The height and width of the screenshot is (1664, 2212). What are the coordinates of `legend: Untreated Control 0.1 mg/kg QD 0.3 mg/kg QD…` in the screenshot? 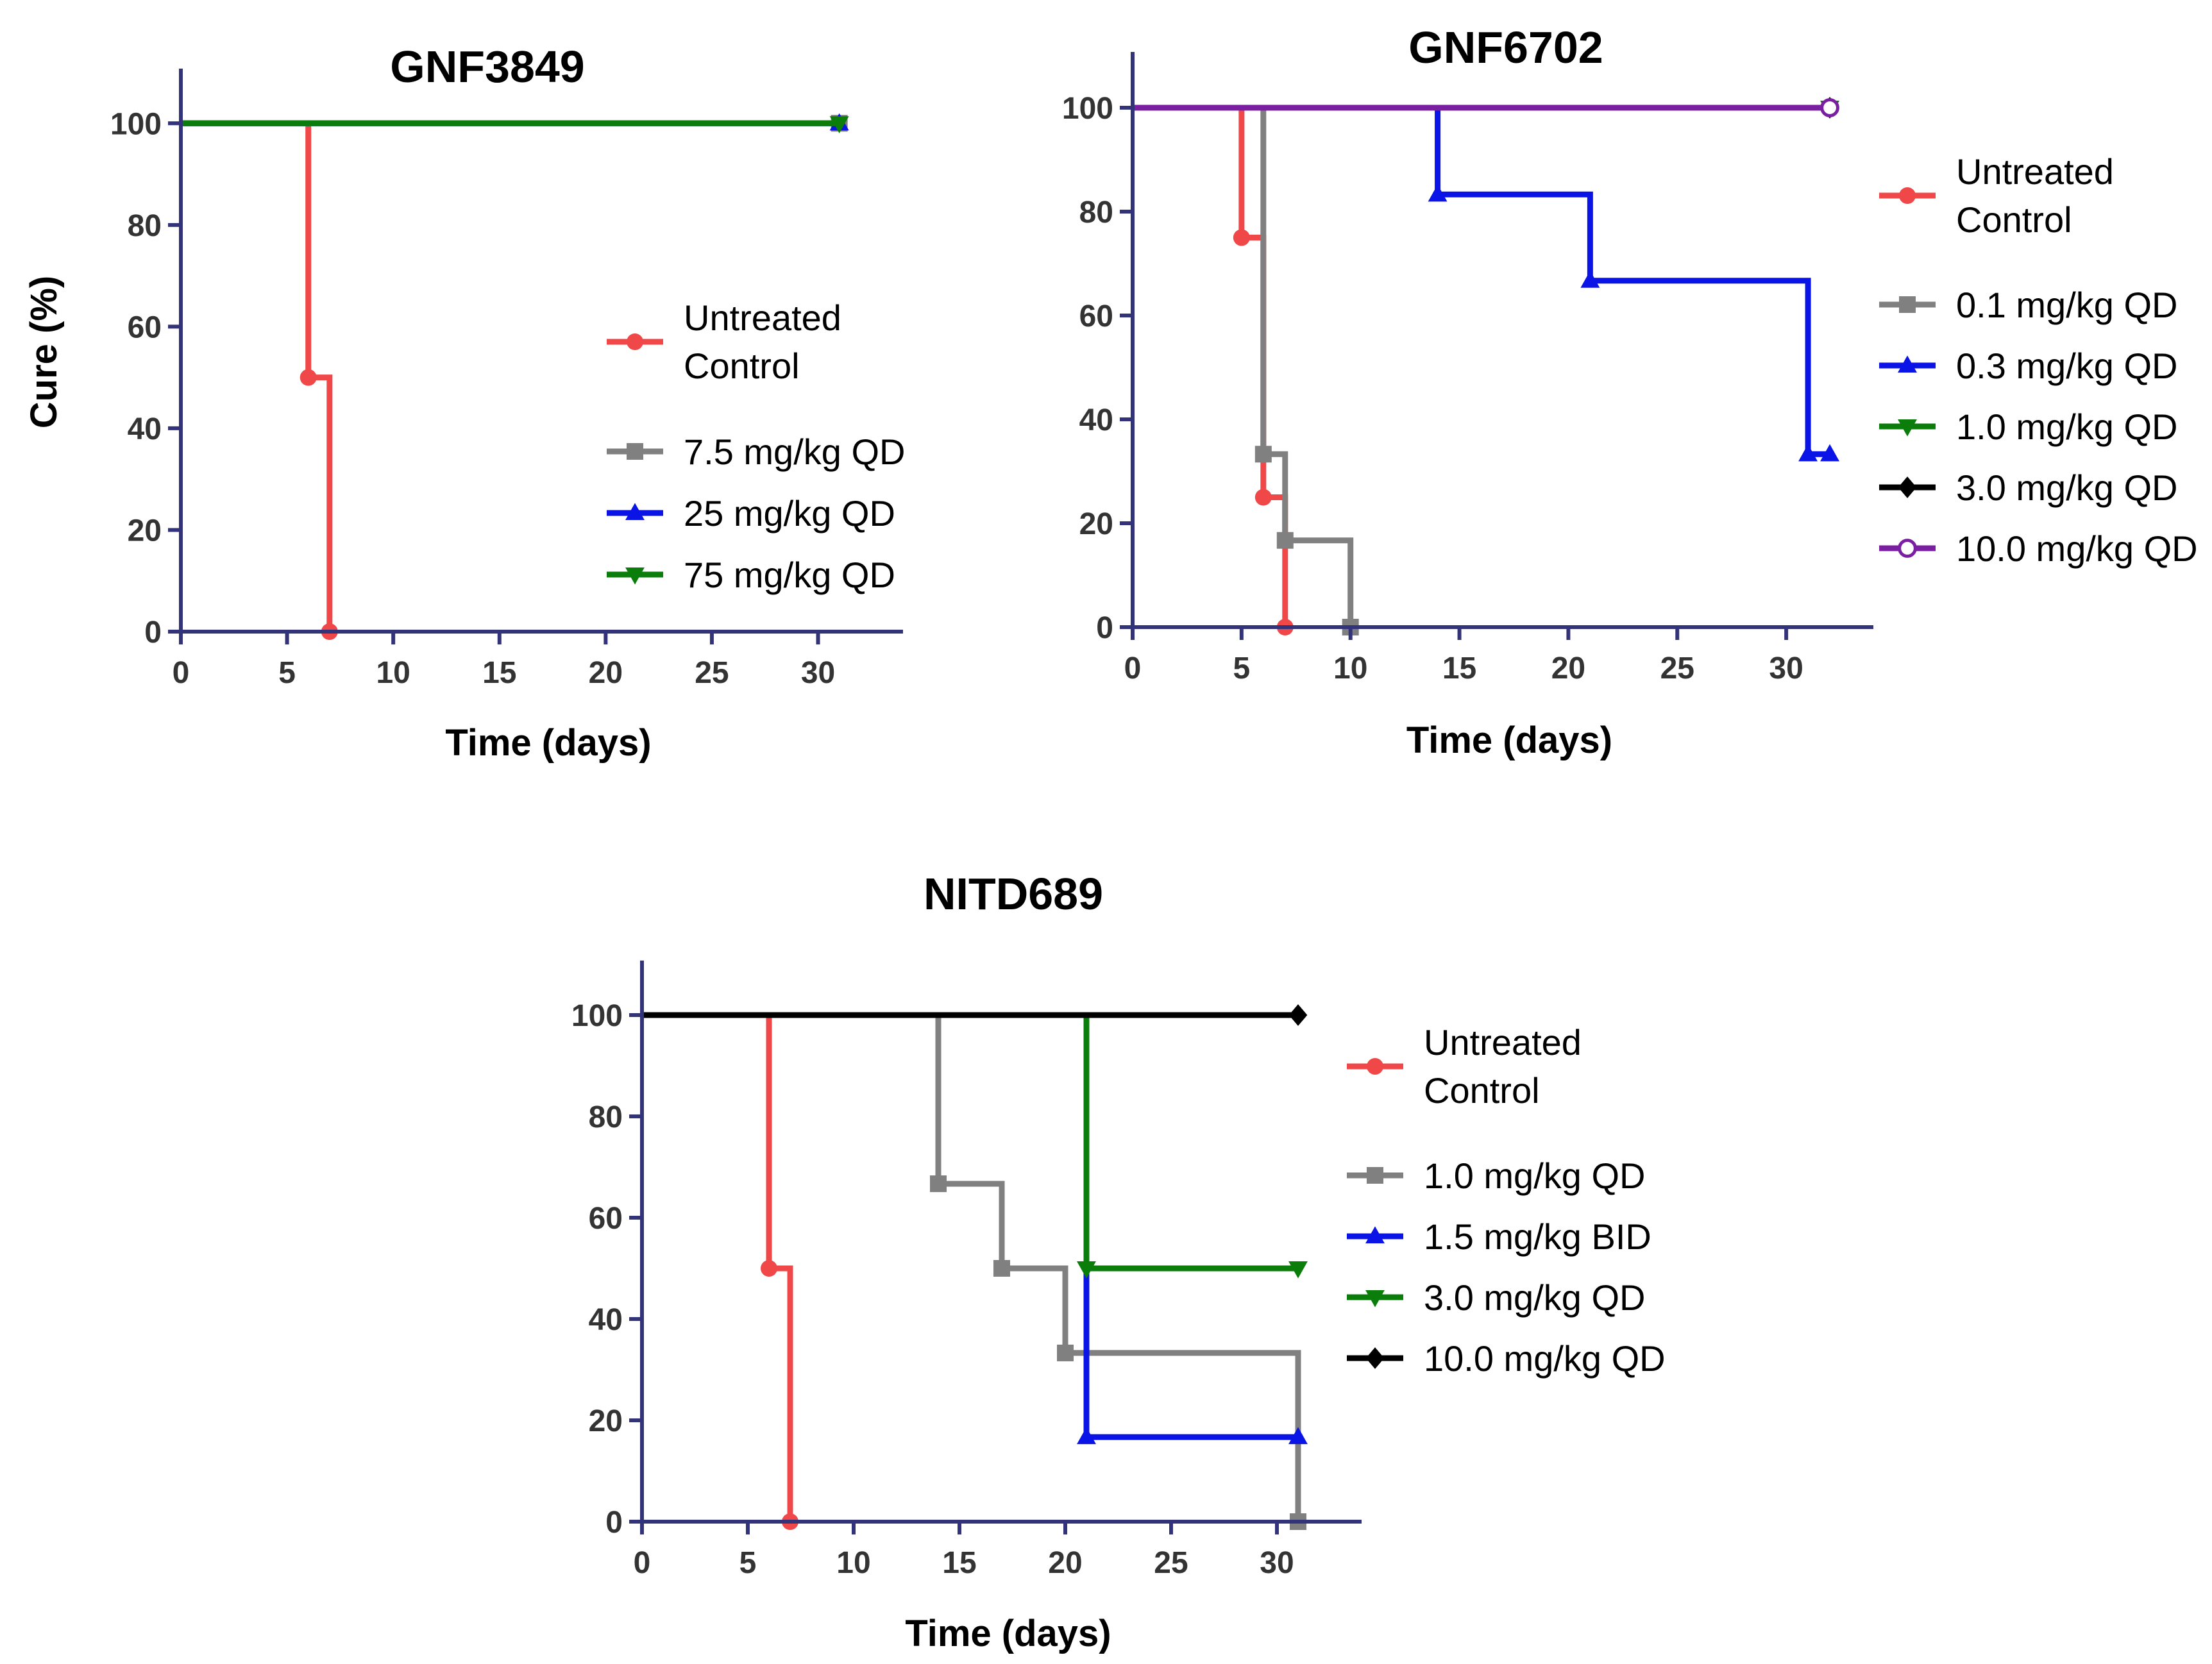 It's located at (2038, 360).